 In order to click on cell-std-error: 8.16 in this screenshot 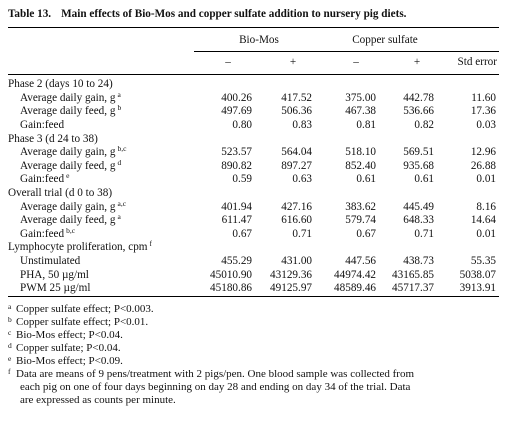, I will do `click(486, 206)`.